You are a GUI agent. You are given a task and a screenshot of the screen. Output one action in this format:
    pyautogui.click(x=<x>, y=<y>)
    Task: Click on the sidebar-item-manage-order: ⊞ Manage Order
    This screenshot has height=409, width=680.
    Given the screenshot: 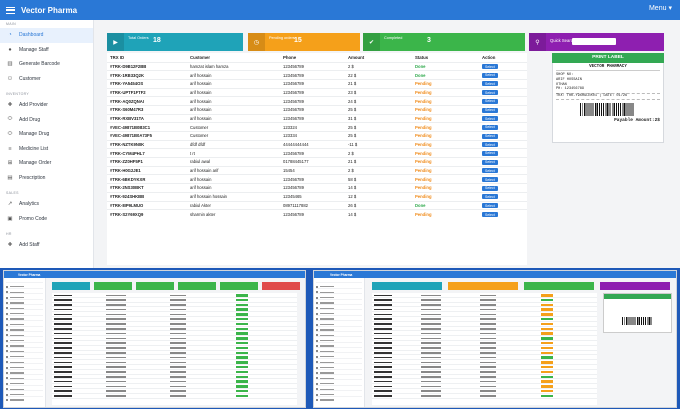 What is the action you would take?
    pyautogui.click(x=46, y=163)
    